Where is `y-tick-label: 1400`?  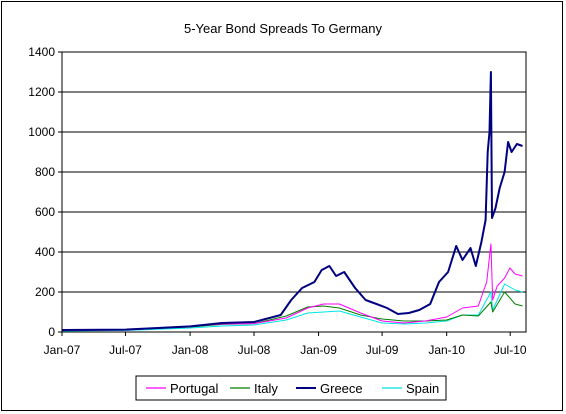
y-tick-label: 1400 is located at coordinates (41, 52).